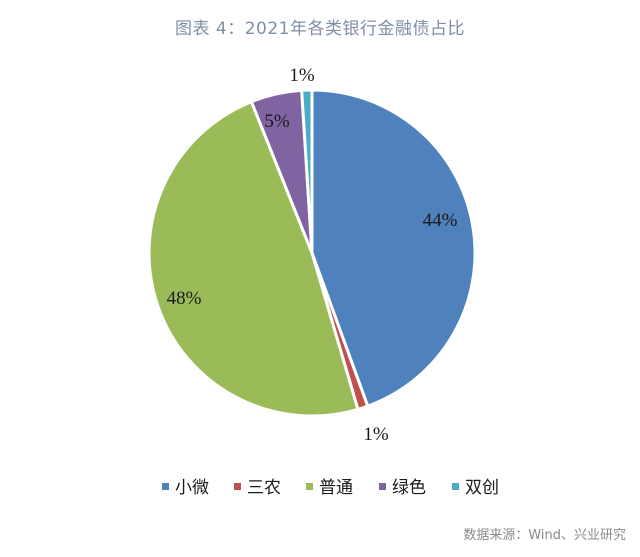  I want to click on legend-item-双创: 双创, so click(475, 488).